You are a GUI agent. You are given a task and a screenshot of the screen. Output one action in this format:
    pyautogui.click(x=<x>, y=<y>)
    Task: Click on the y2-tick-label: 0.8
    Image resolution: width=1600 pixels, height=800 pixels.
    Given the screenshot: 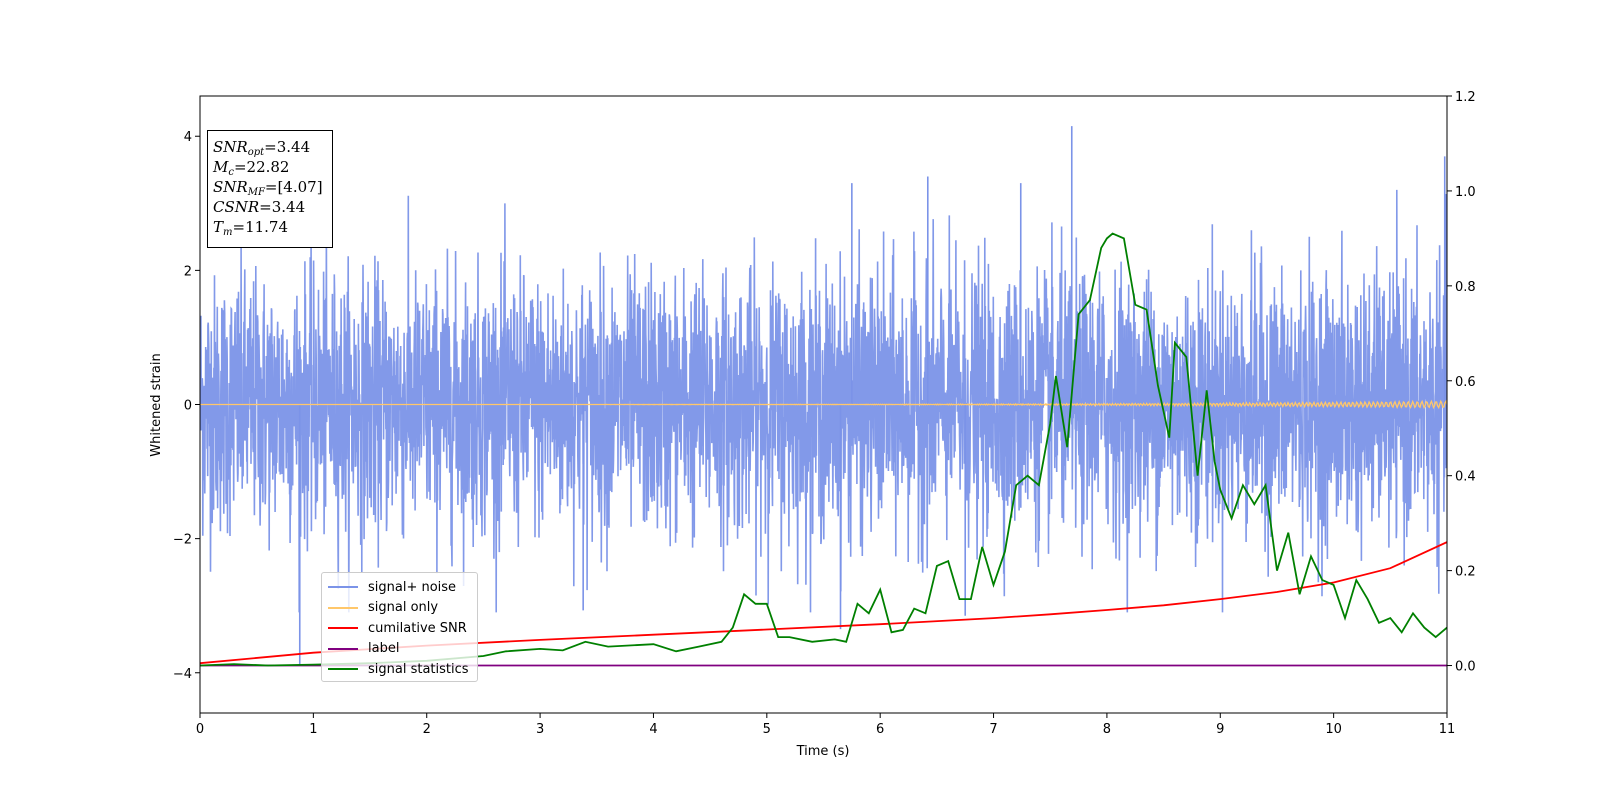 What is the action you would take?
    pyautogui.click(x=1465, y=287)
    